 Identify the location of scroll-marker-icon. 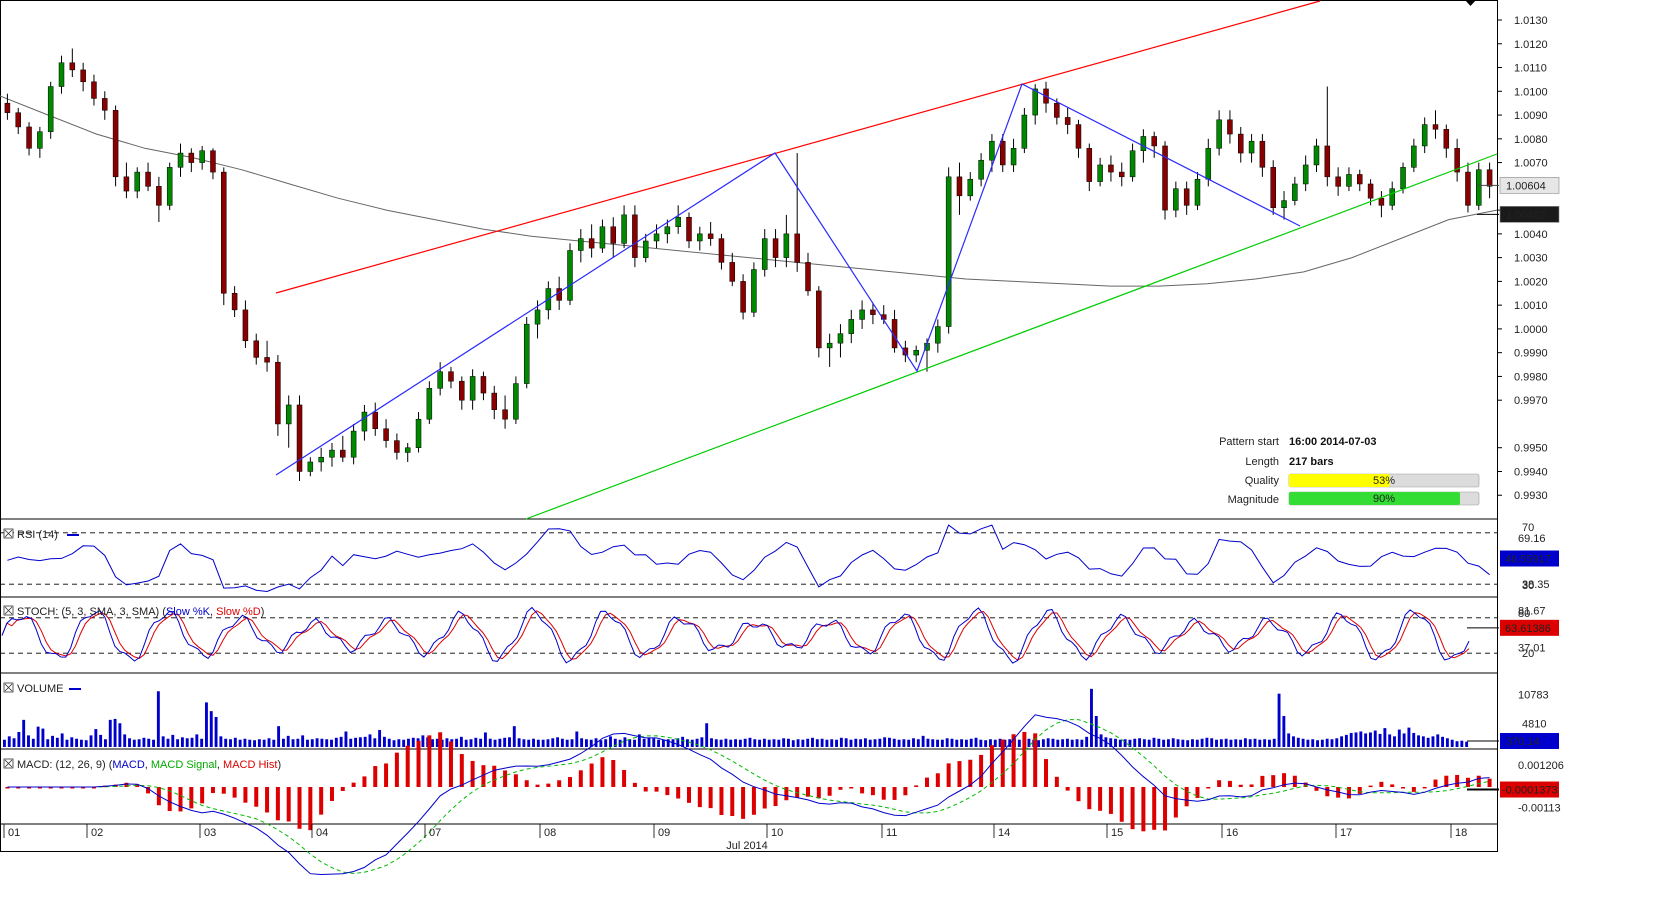
(1470, 3).